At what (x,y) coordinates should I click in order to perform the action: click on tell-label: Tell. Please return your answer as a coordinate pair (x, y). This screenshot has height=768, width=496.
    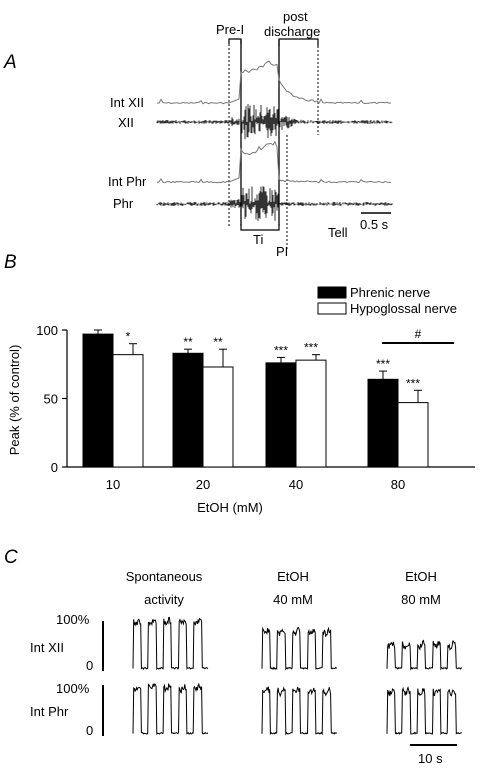
    Looking at the image, I should click on (338, 232).